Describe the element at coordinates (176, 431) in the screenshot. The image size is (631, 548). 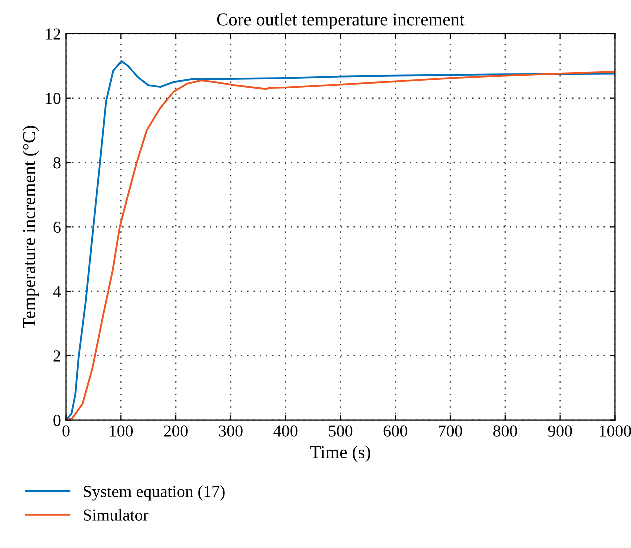
I see `x-tick-label: 200` at that location.